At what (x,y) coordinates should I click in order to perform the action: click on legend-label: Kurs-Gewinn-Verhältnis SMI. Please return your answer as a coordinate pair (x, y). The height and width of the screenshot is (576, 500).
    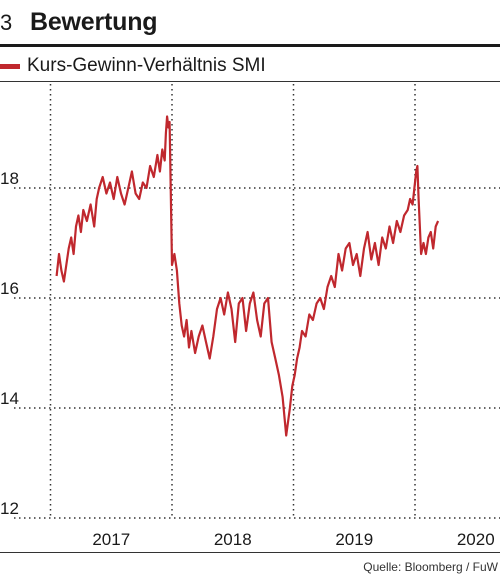
    Looking at the image, I should click on (146, 65).